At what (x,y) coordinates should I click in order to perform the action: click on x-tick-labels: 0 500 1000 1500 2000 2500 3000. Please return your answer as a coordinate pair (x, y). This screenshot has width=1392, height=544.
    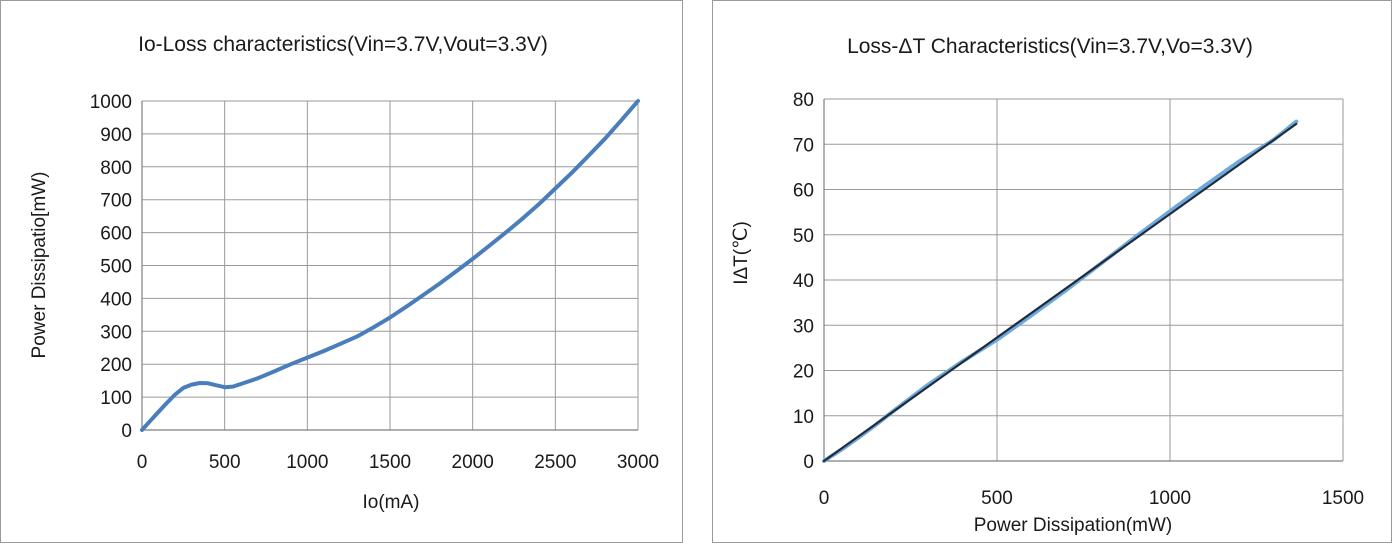
    Looking at the image, I should click on (398, 462).